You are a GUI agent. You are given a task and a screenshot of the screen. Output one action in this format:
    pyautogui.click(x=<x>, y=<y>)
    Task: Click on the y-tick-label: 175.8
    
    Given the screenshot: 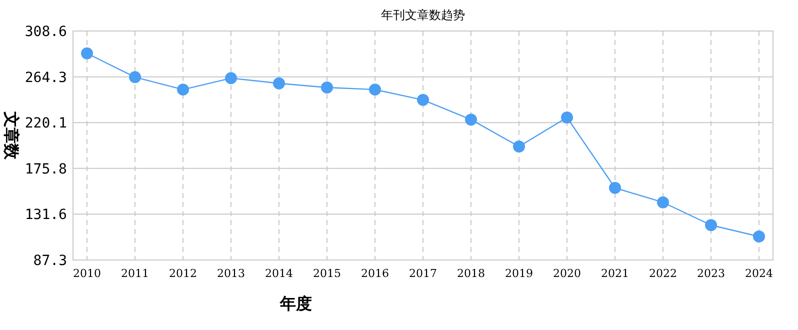 What is the action you would take?
    pyautogui.click(x=45, y=169)
    